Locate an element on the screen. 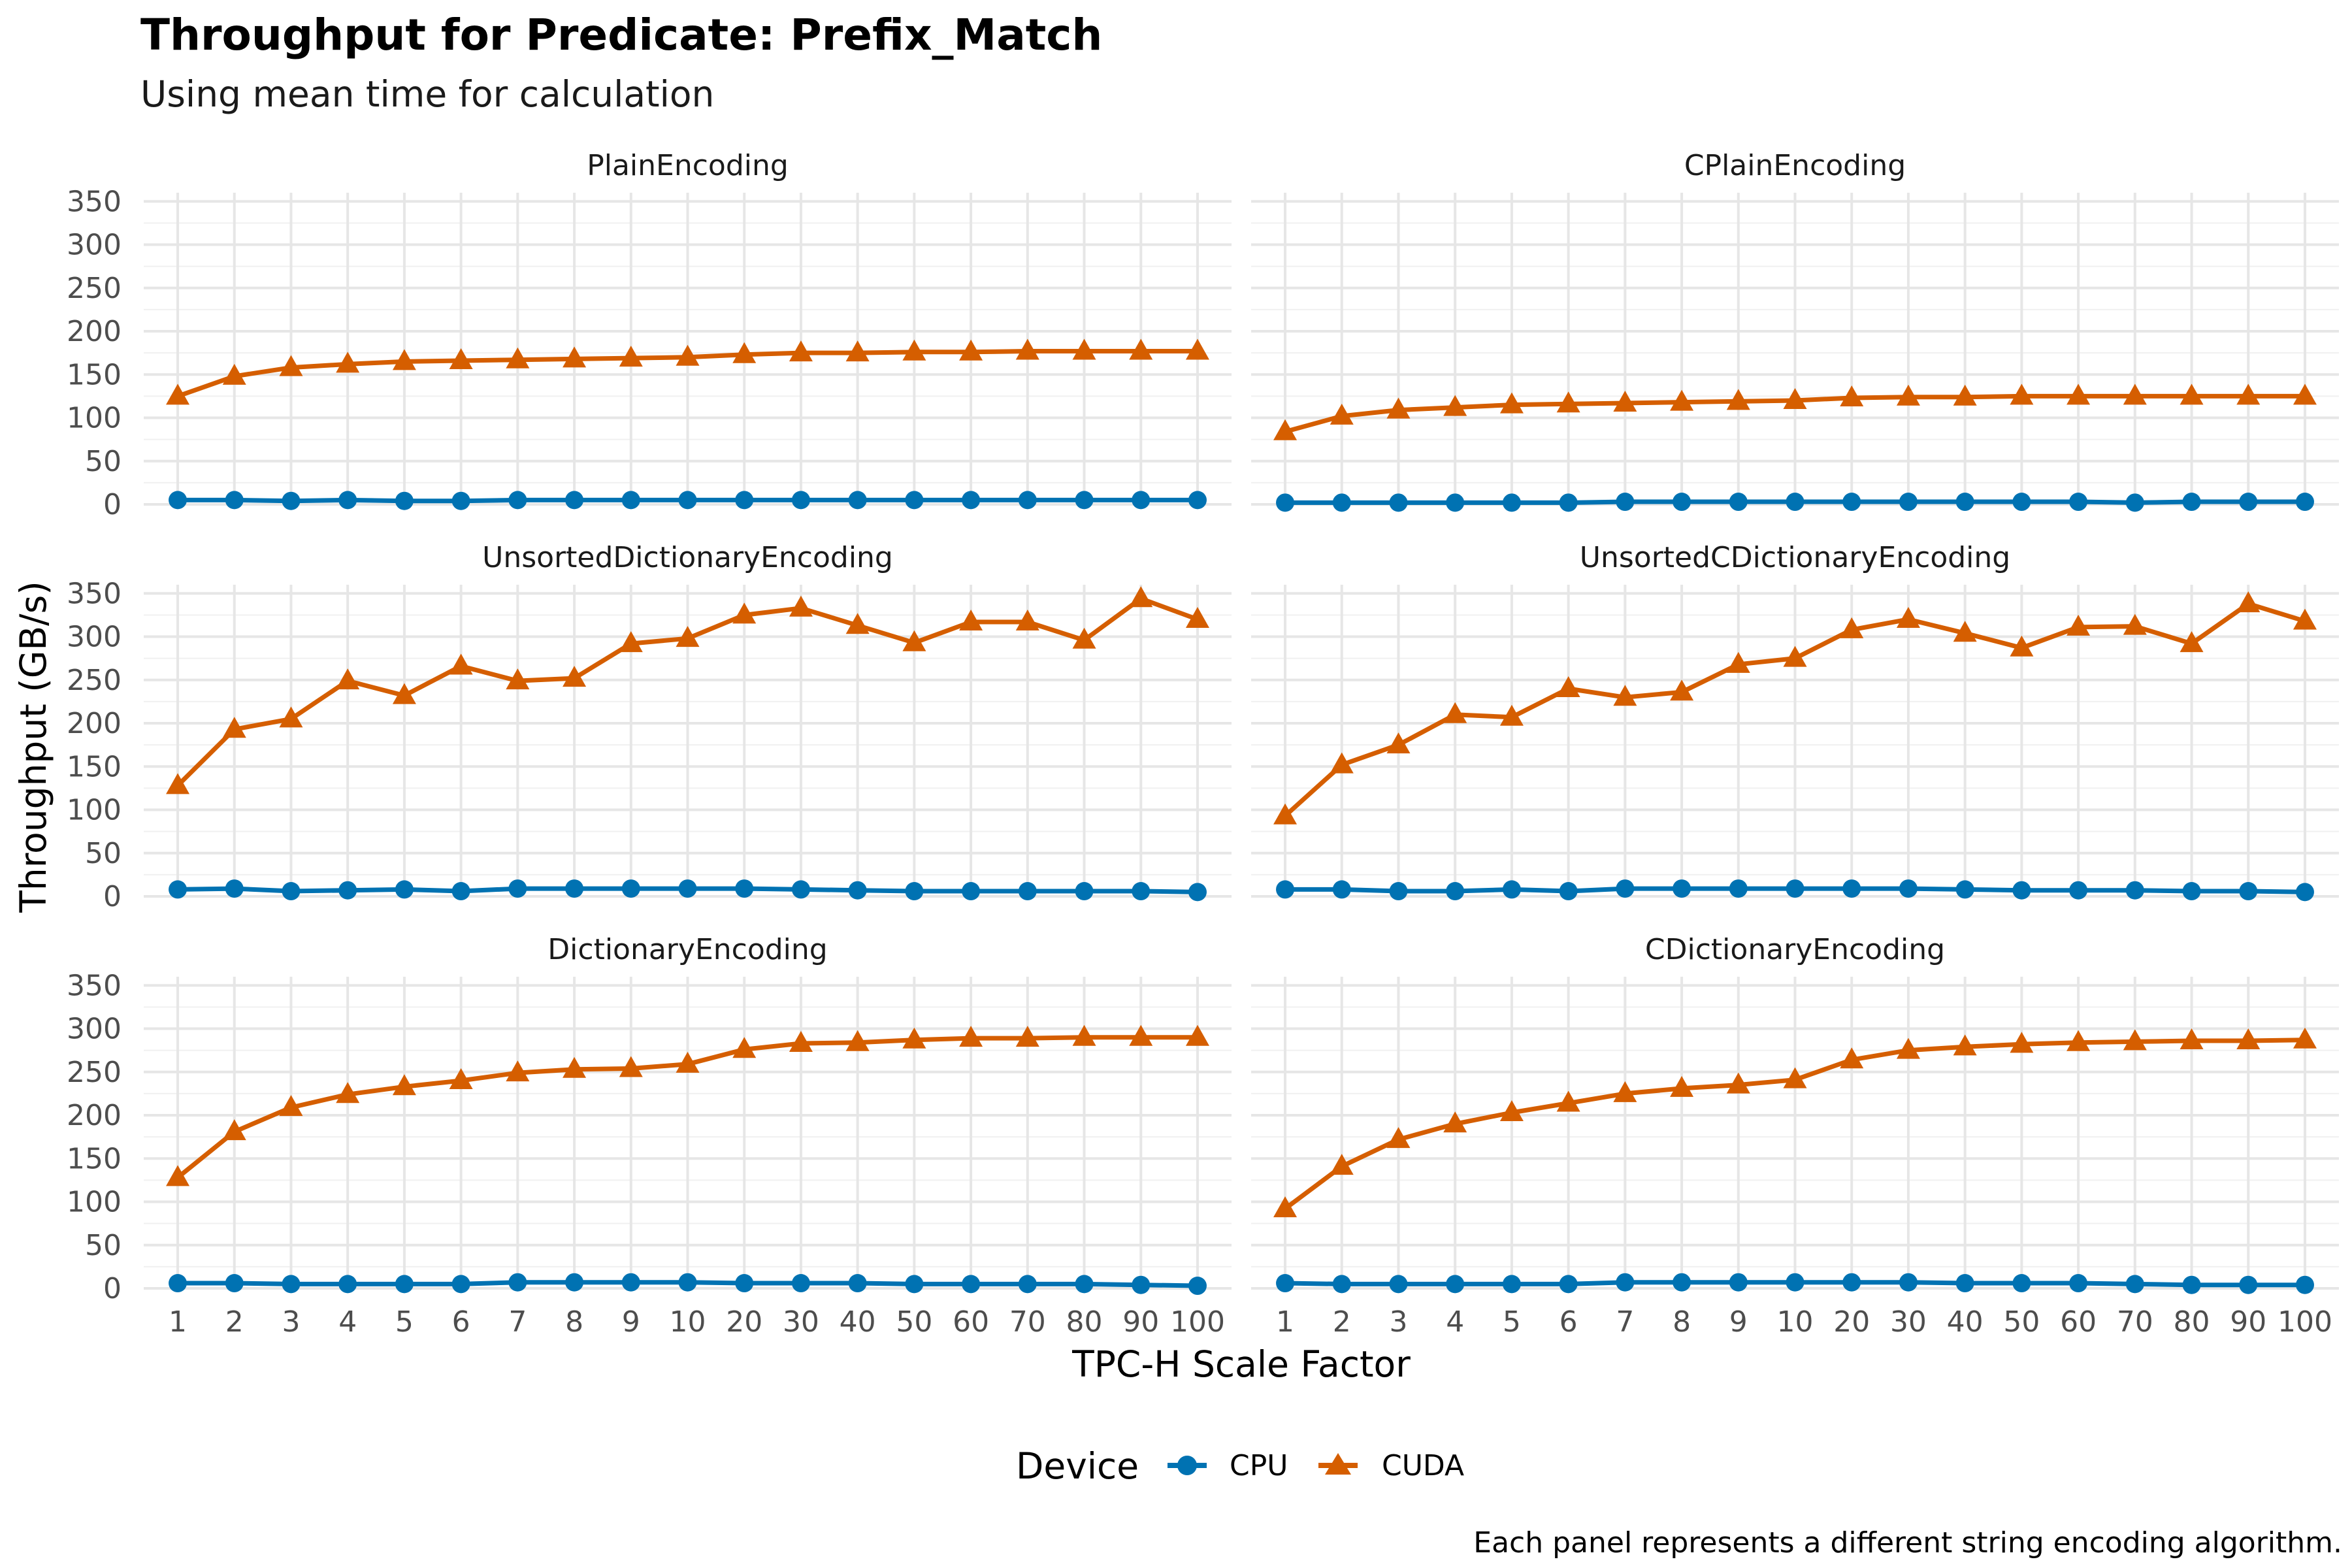 The image size is (2352, 1568). chart-title: Throughput for Predicate: Prefix_Match is located at coordinates (621, 35).